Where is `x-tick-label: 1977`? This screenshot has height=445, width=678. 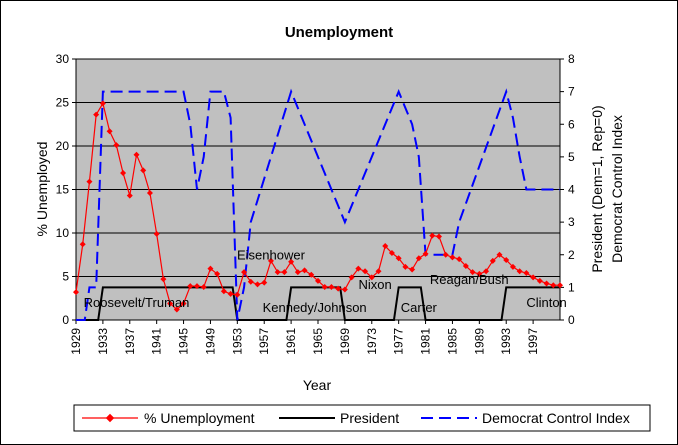 x-tick-label: 1977 is located at coordinates (399, 341).